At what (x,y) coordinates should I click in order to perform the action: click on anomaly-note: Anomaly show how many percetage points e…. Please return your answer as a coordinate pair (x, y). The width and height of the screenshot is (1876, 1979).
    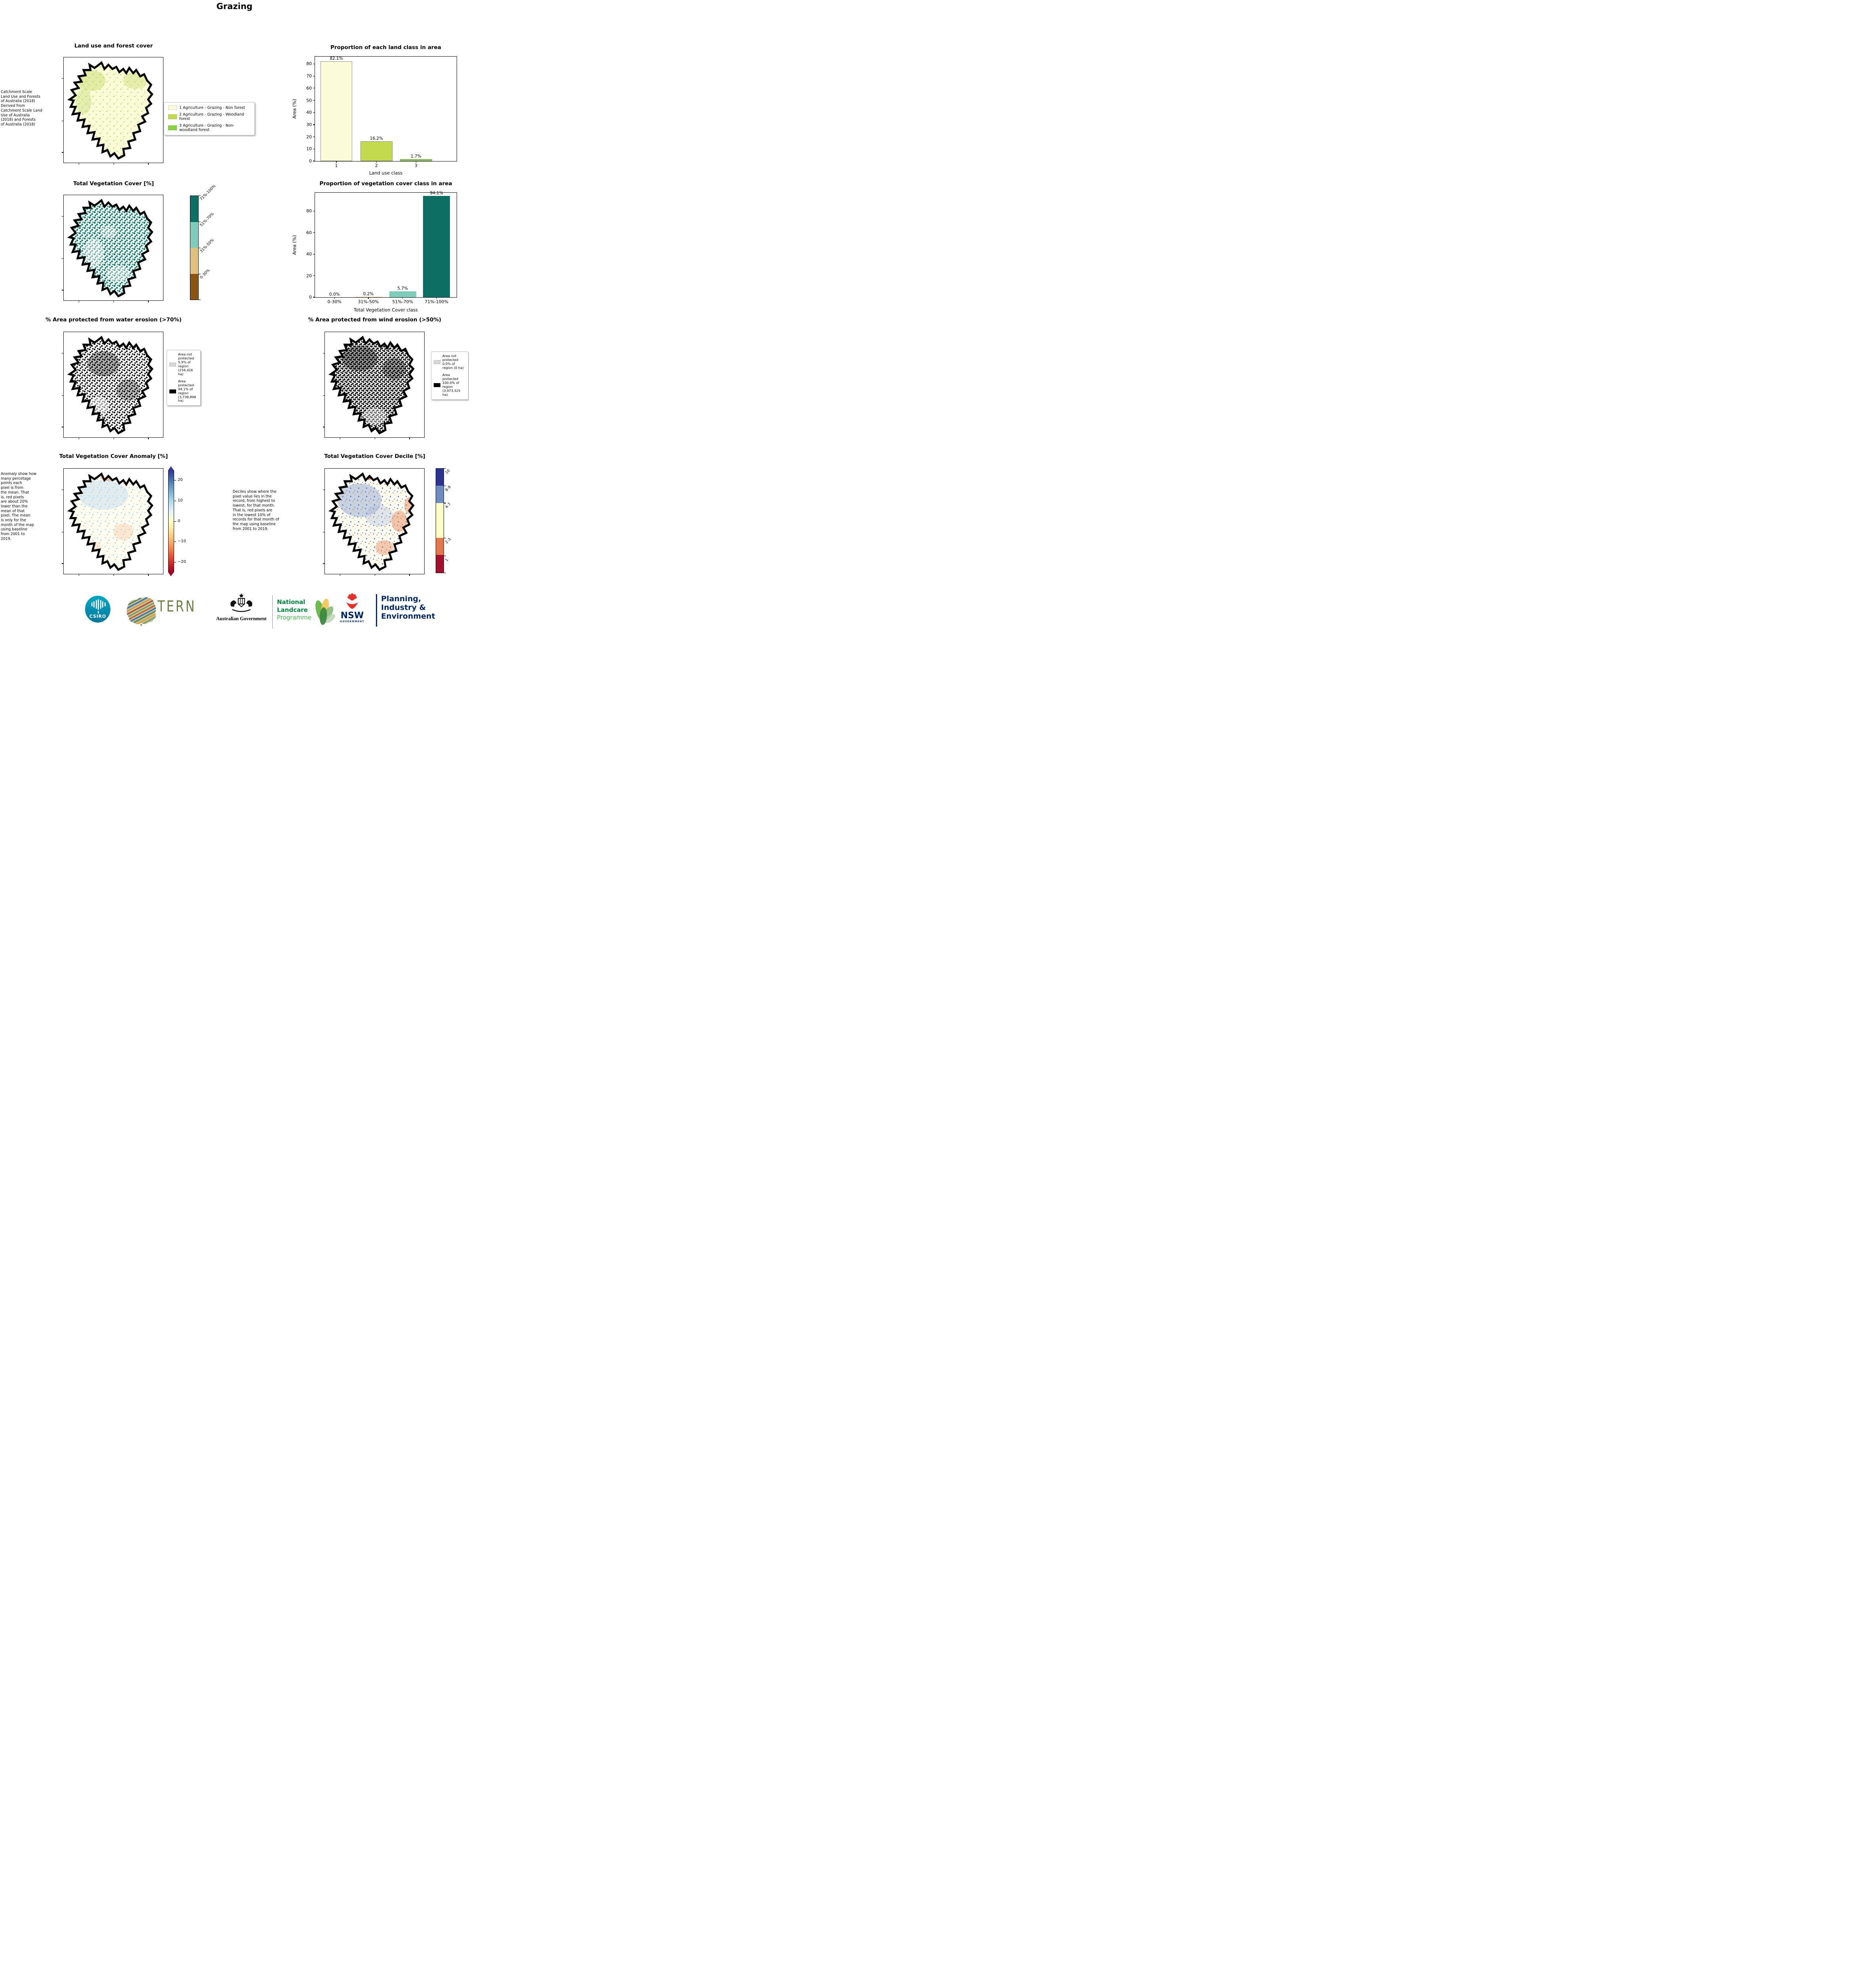
    Looking at the image, I should click on (18, 506).